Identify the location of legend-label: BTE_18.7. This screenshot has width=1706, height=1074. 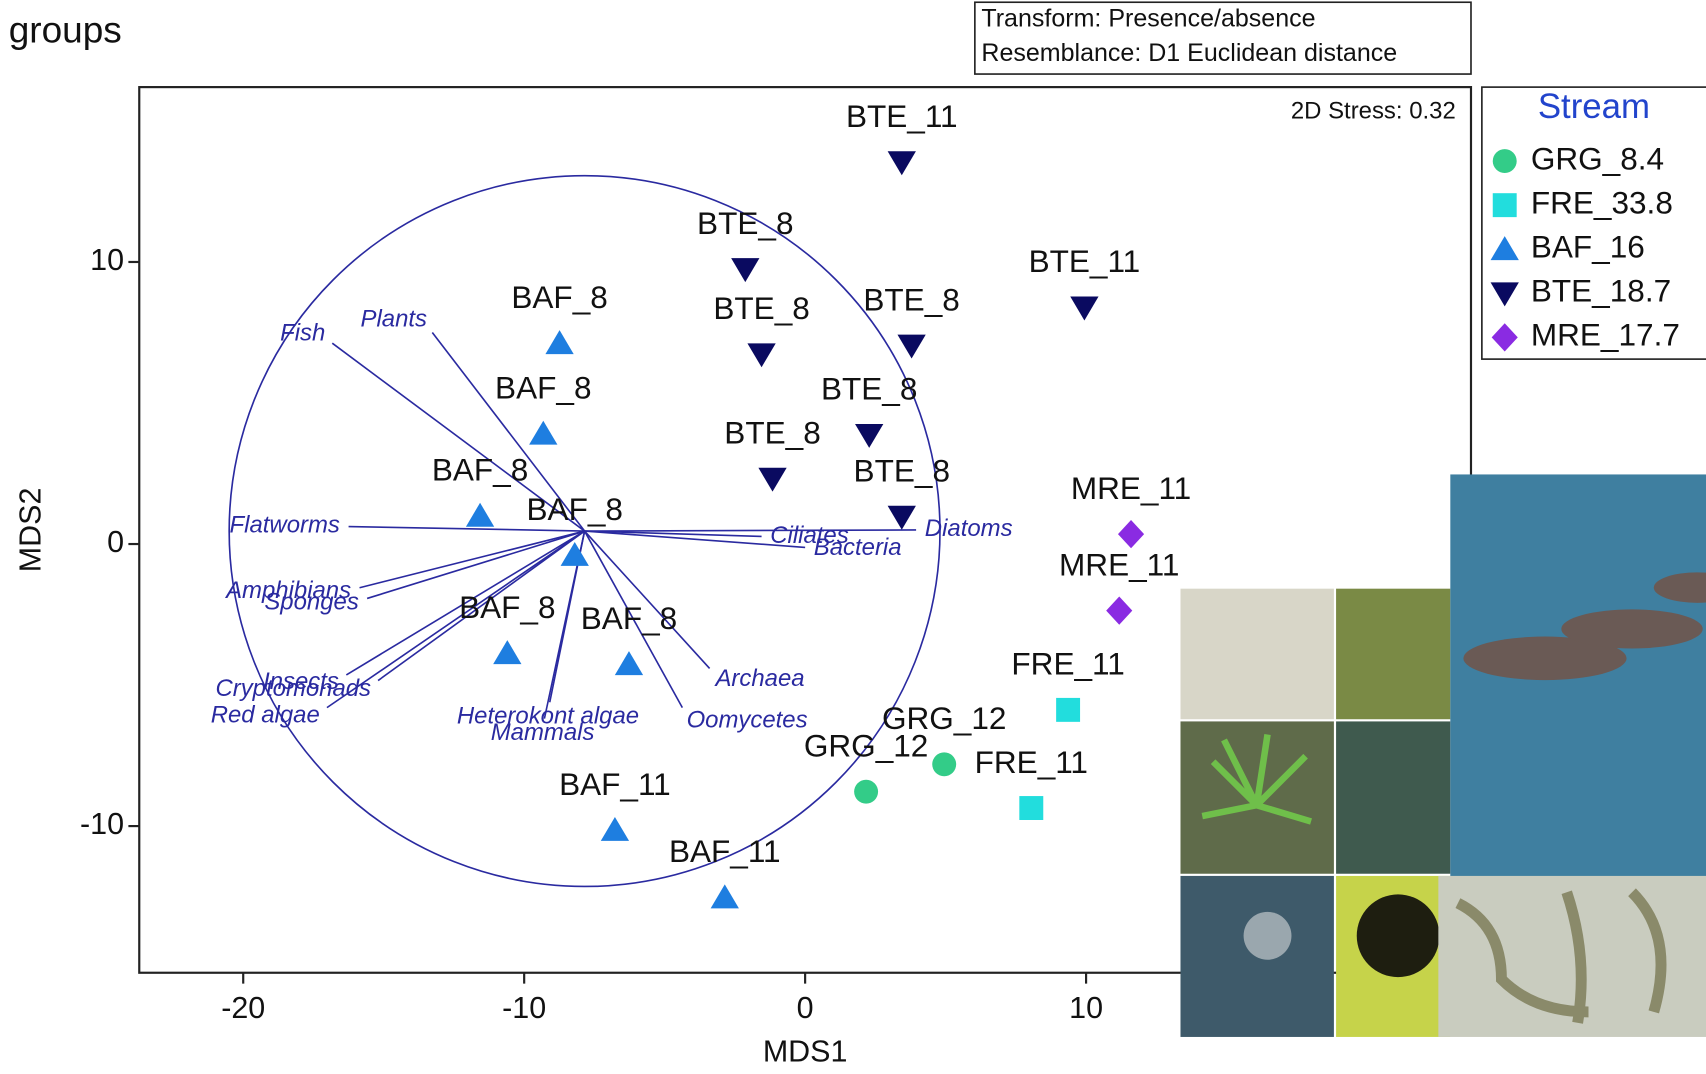
(1601, 291).